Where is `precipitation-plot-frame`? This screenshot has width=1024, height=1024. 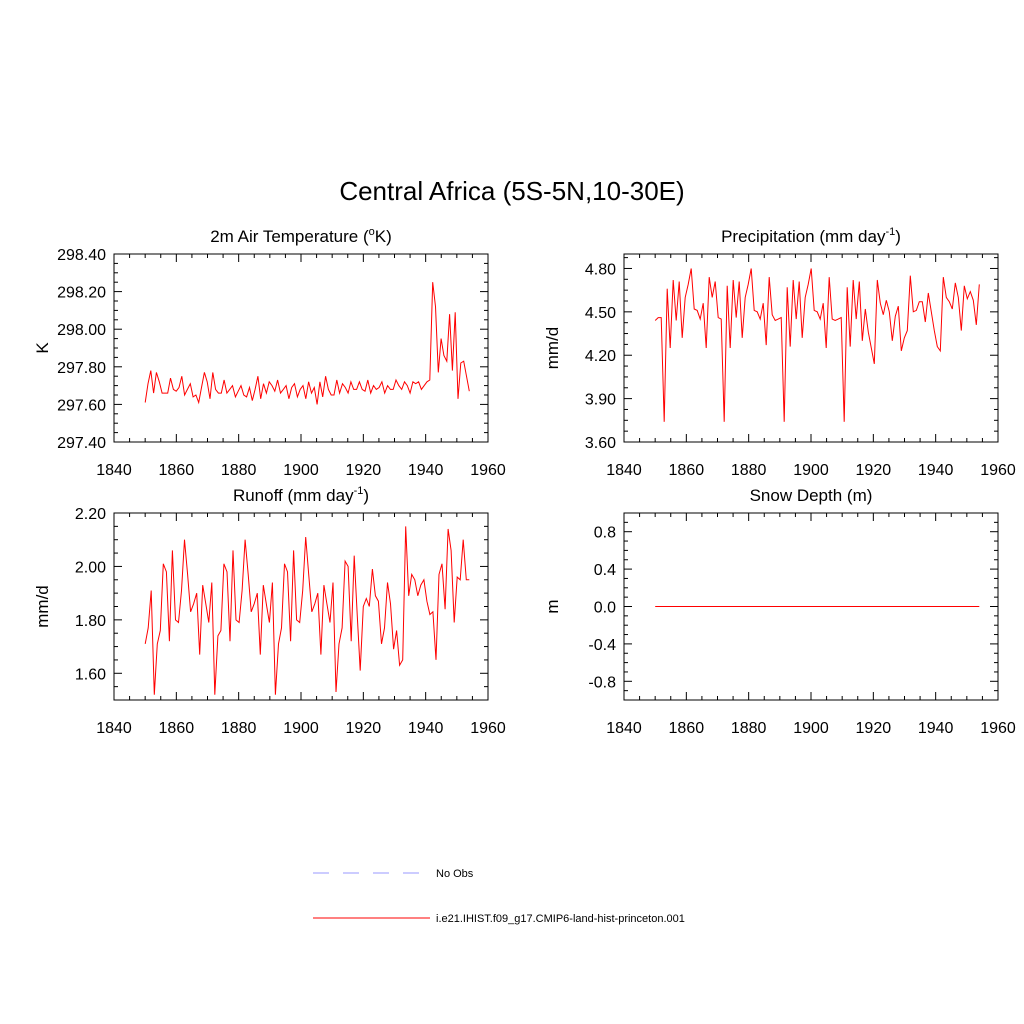
precipitation-plot-frame is located at coordinates (811, 348).